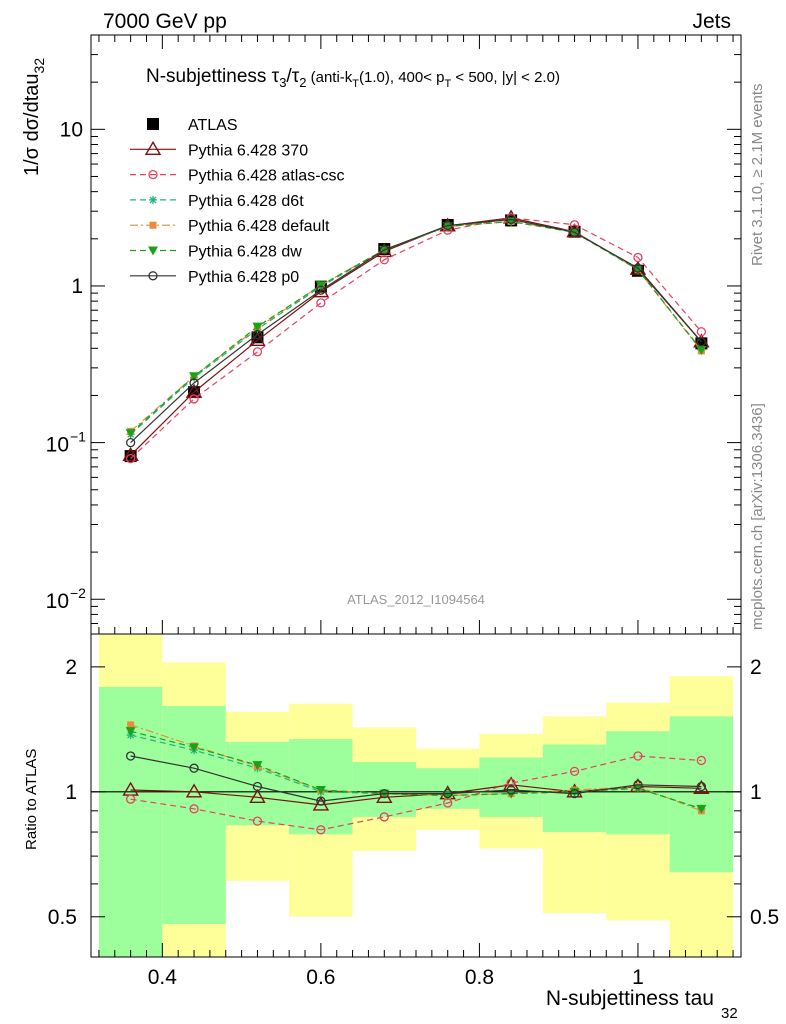 This screenshot has height=1024, width=786. Describe the element at coordinates (479, 977) in the screenshot. I see `xtick-label: 0.8` at that location.